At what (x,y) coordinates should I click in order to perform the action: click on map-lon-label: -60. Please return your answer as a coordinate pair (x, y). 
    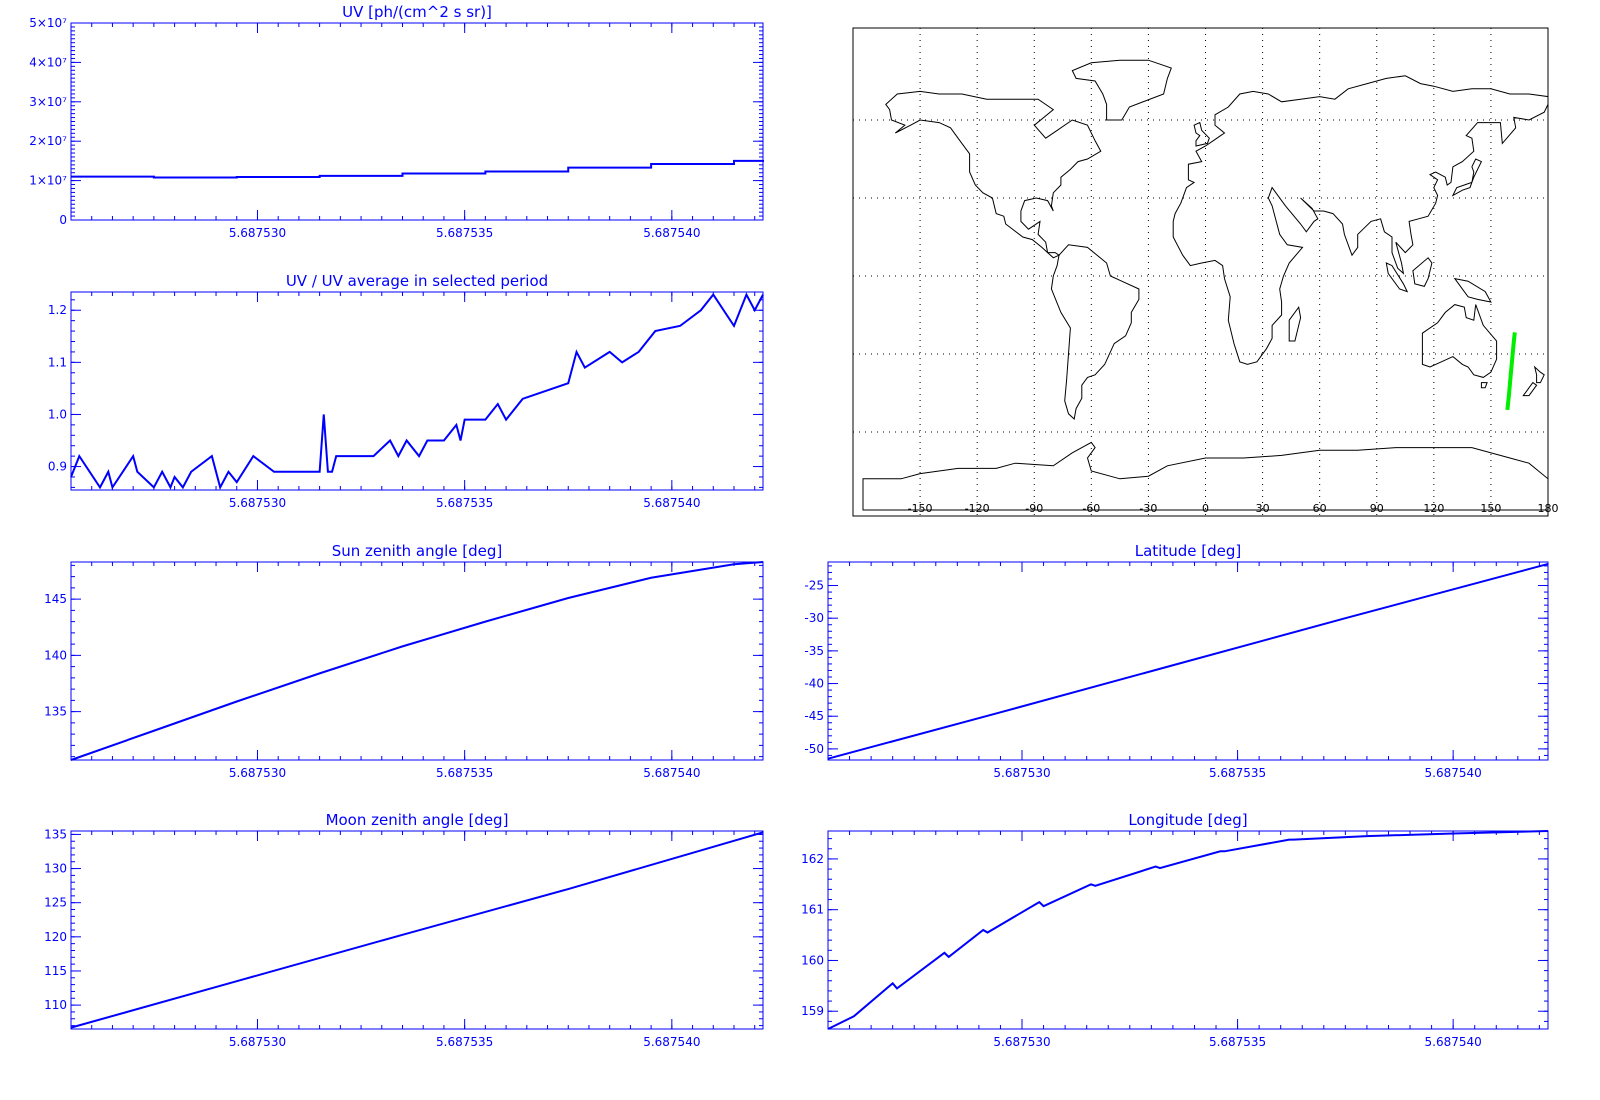
    Looking at the image, I should click on (1091, 508).